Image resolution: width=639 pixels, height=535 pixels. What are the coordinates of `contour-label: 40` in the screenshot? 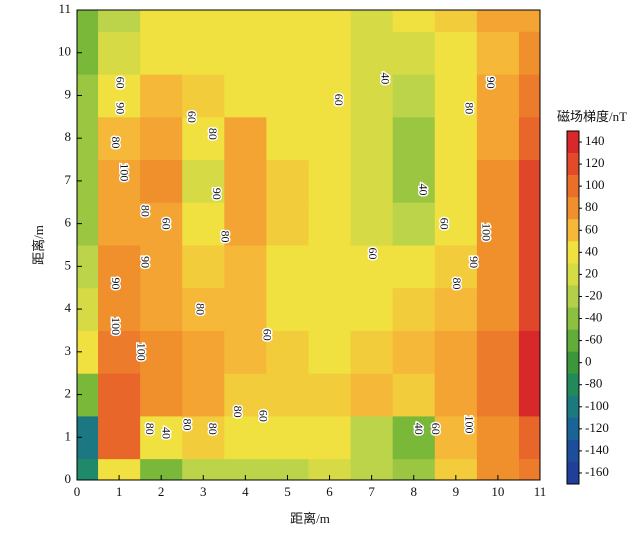 It's located at (167, 433).